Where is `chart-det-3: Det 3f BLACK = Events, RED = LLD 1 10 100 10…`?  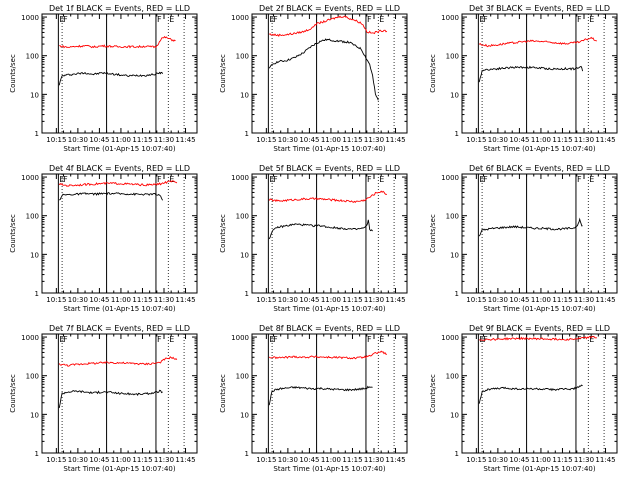 chart-det-3: Det 3f BLACK = Events, RED = LLD 1 10 100 10… is located at coordinates (523, 78).